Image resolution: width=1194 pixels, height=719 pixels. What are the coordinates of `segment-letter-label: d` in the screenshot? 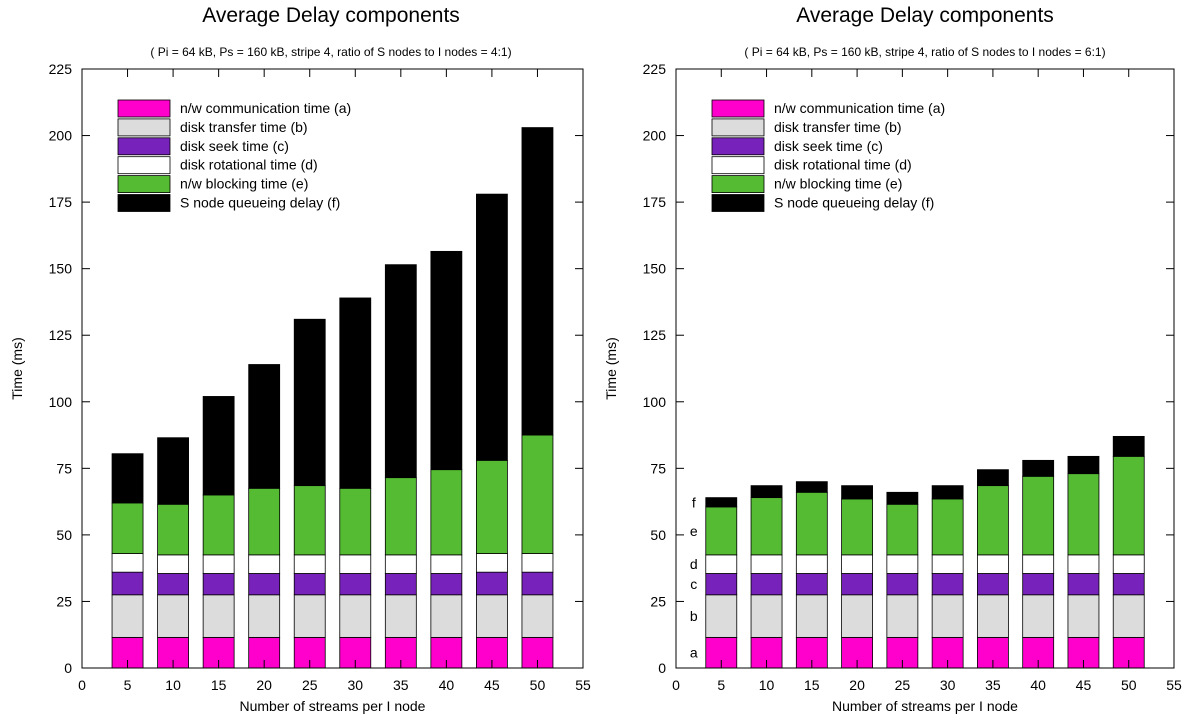 It's located at (694, 564).